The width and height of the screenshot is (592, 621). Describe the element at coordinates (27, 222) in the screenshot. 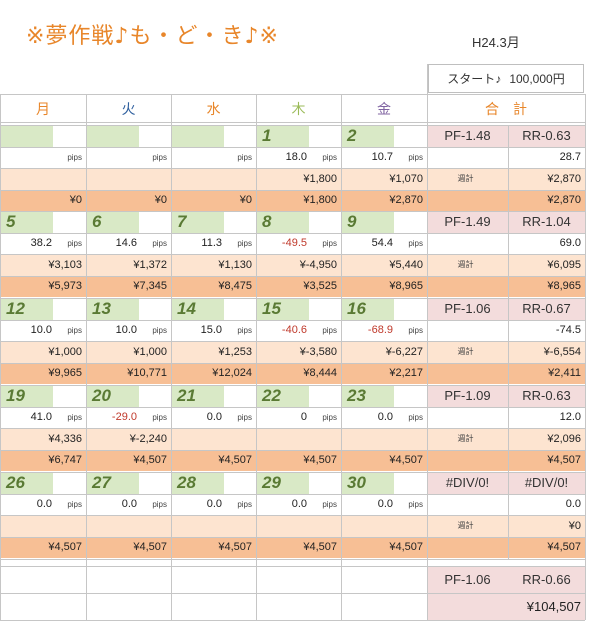

I see `day-number: 5` at that location.